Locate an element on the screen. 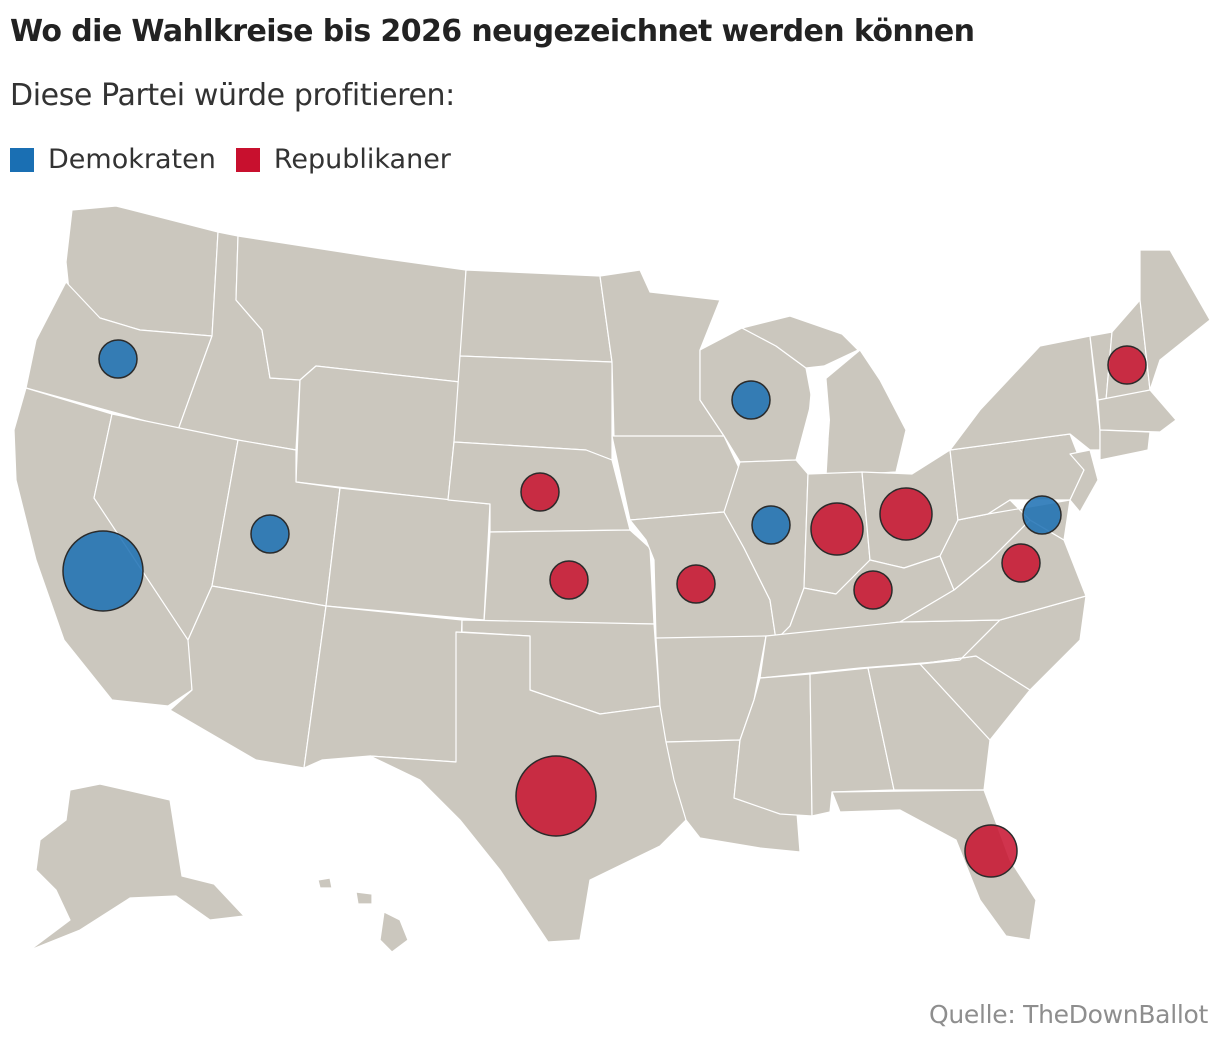 The image size is (1220, 1050). state-connecticut is located at coordinates (1125, 445).